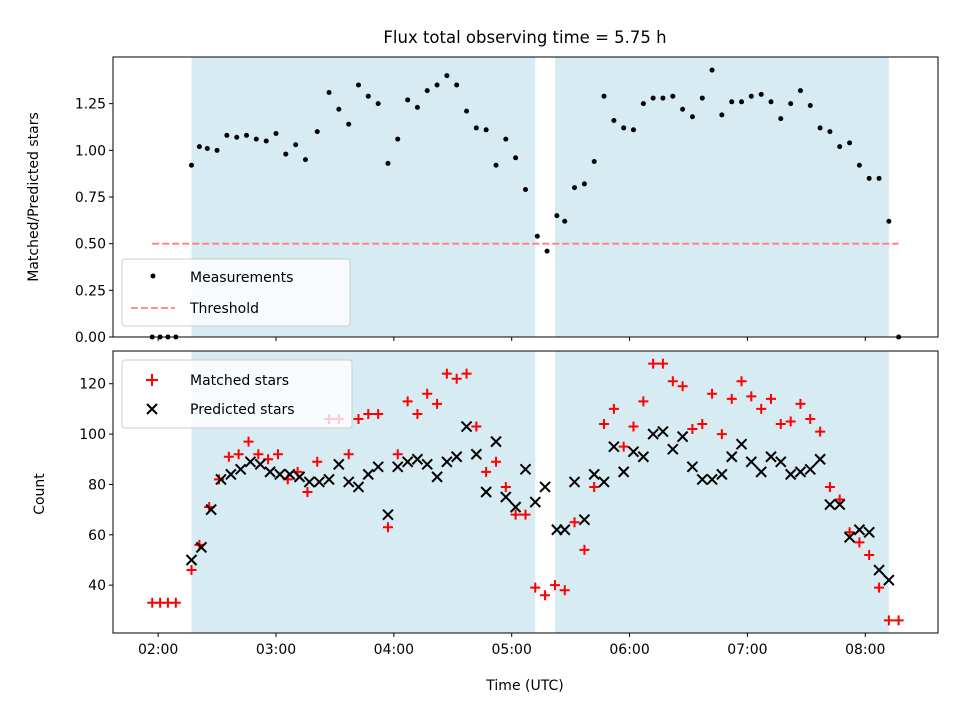 The image size is (960, 720). What do you see at coordinates (92, 385) in the screenshot?
I see `y-tick-label: 120` at bounding box center [92, 385].